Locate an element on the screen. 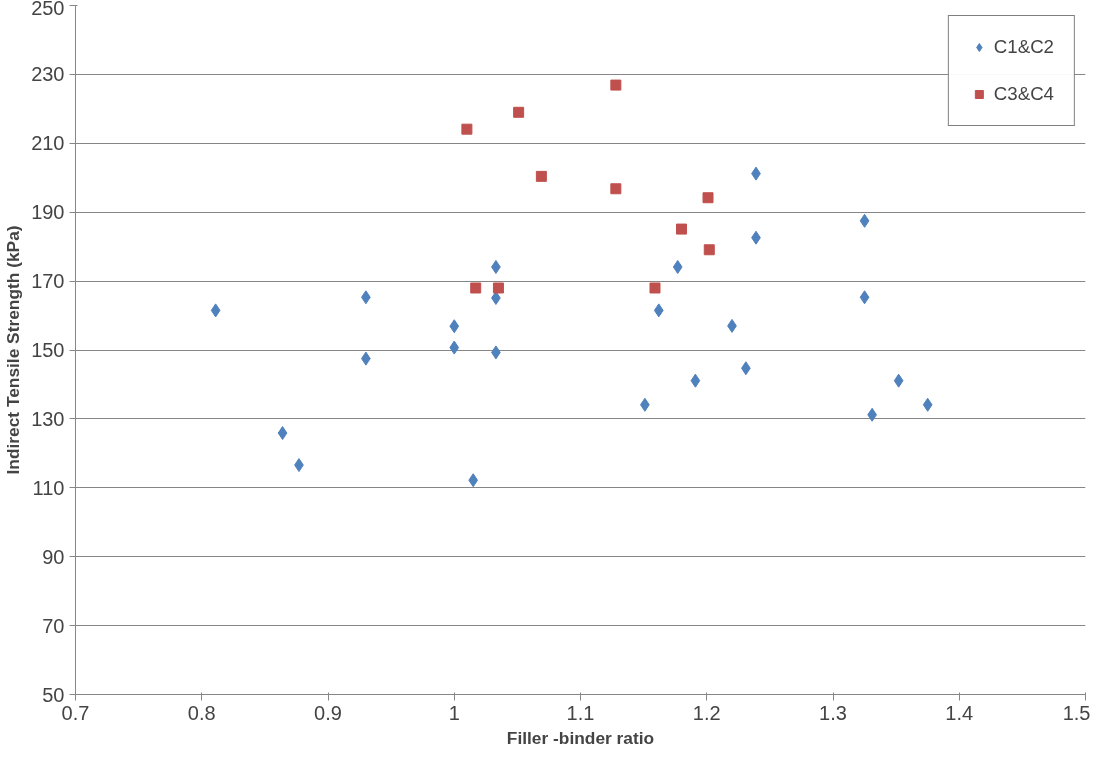 The image size is (1102, 762). y-tick-label: 130 is located at coordinates (48, 418).